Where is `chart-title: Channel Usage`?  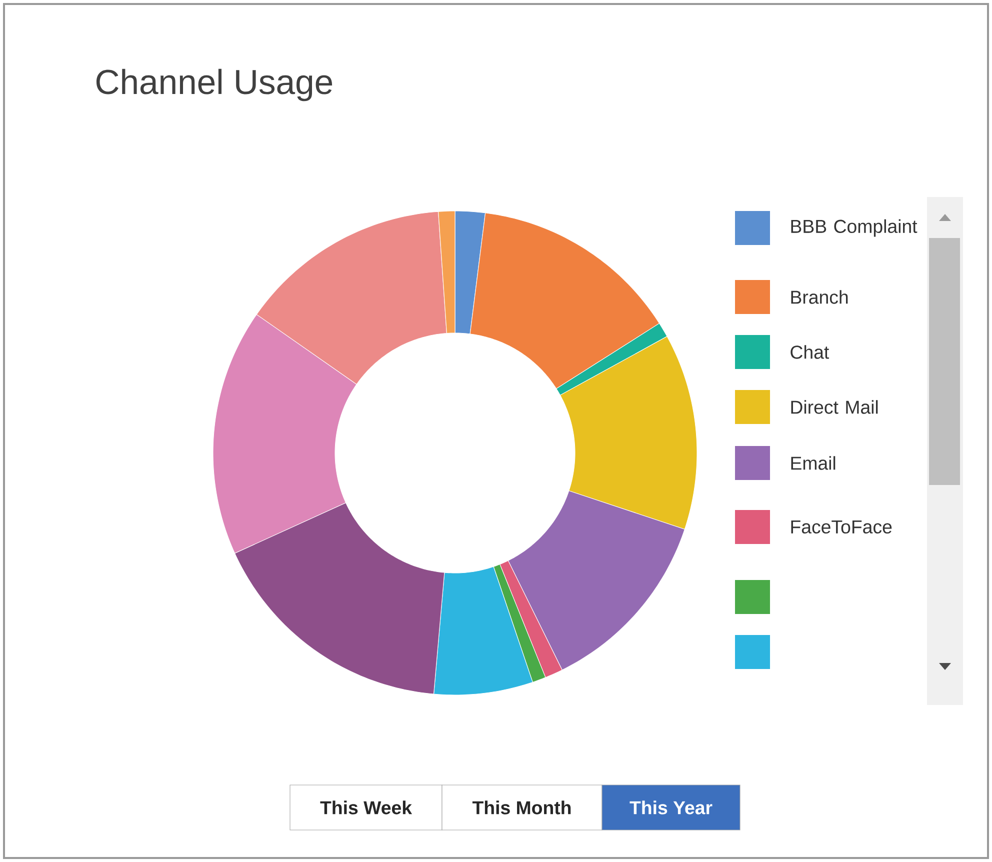 chart-title: Channel Usage is located at coordinates (214, 85).